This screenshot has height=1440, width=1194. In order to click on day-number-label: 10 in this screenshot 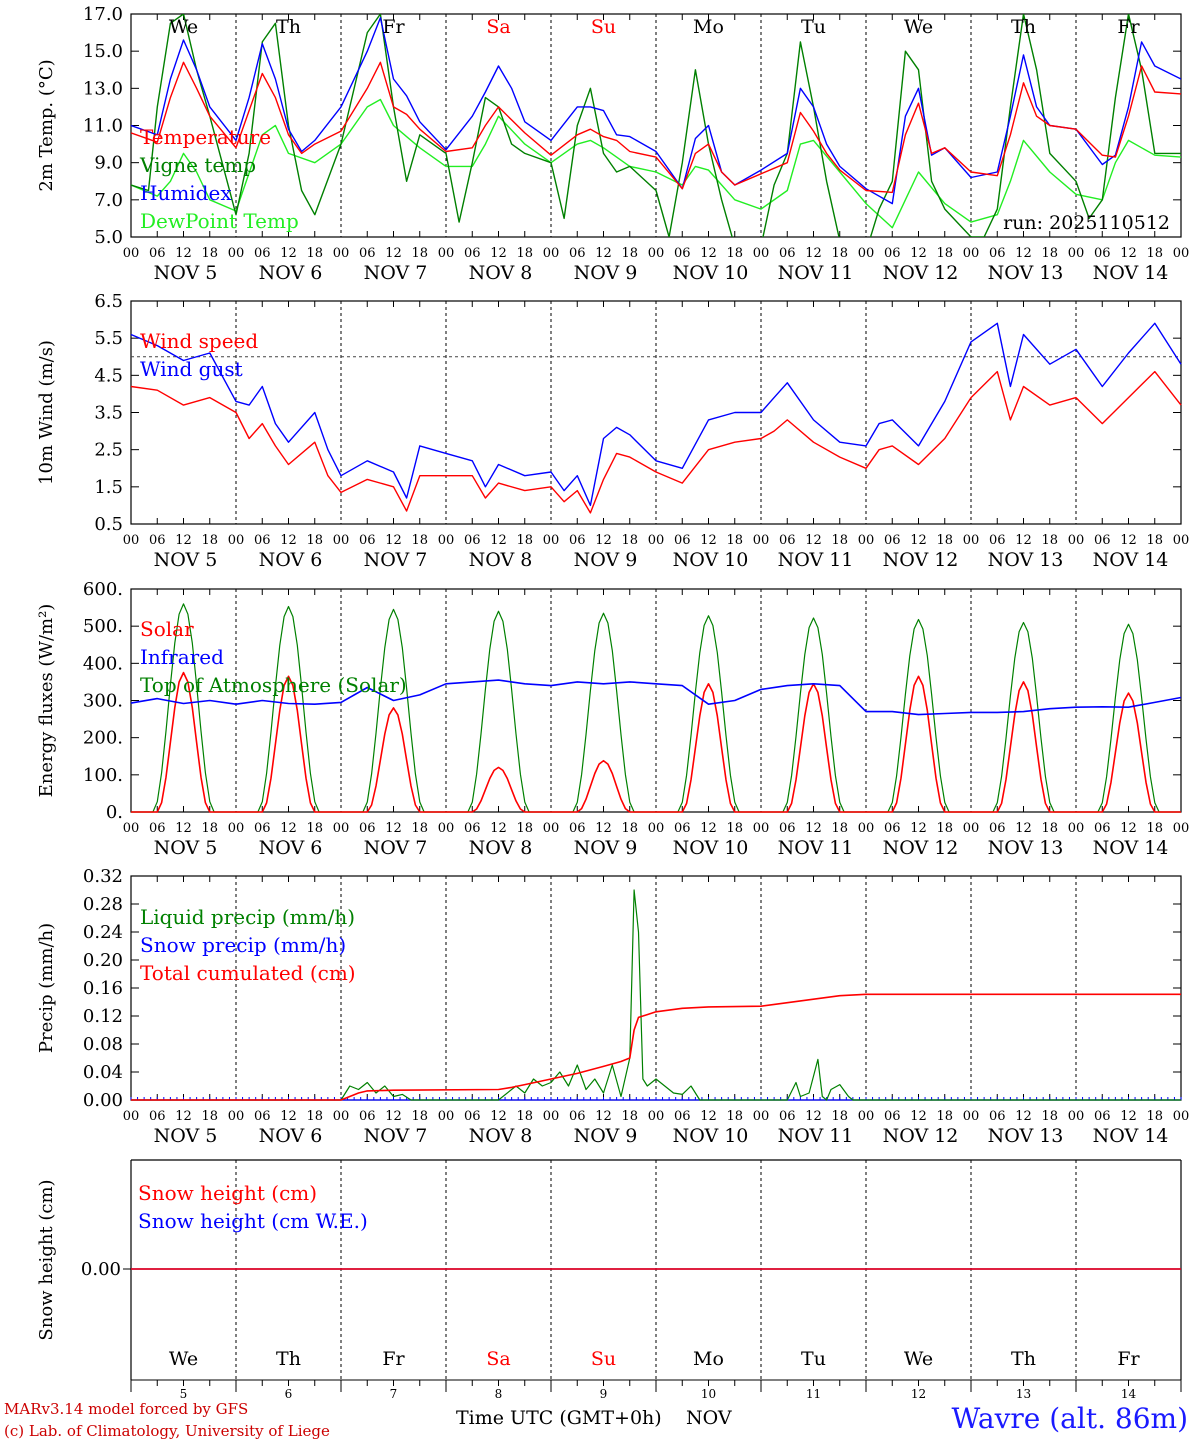, I will do `click(708, 1394)`.